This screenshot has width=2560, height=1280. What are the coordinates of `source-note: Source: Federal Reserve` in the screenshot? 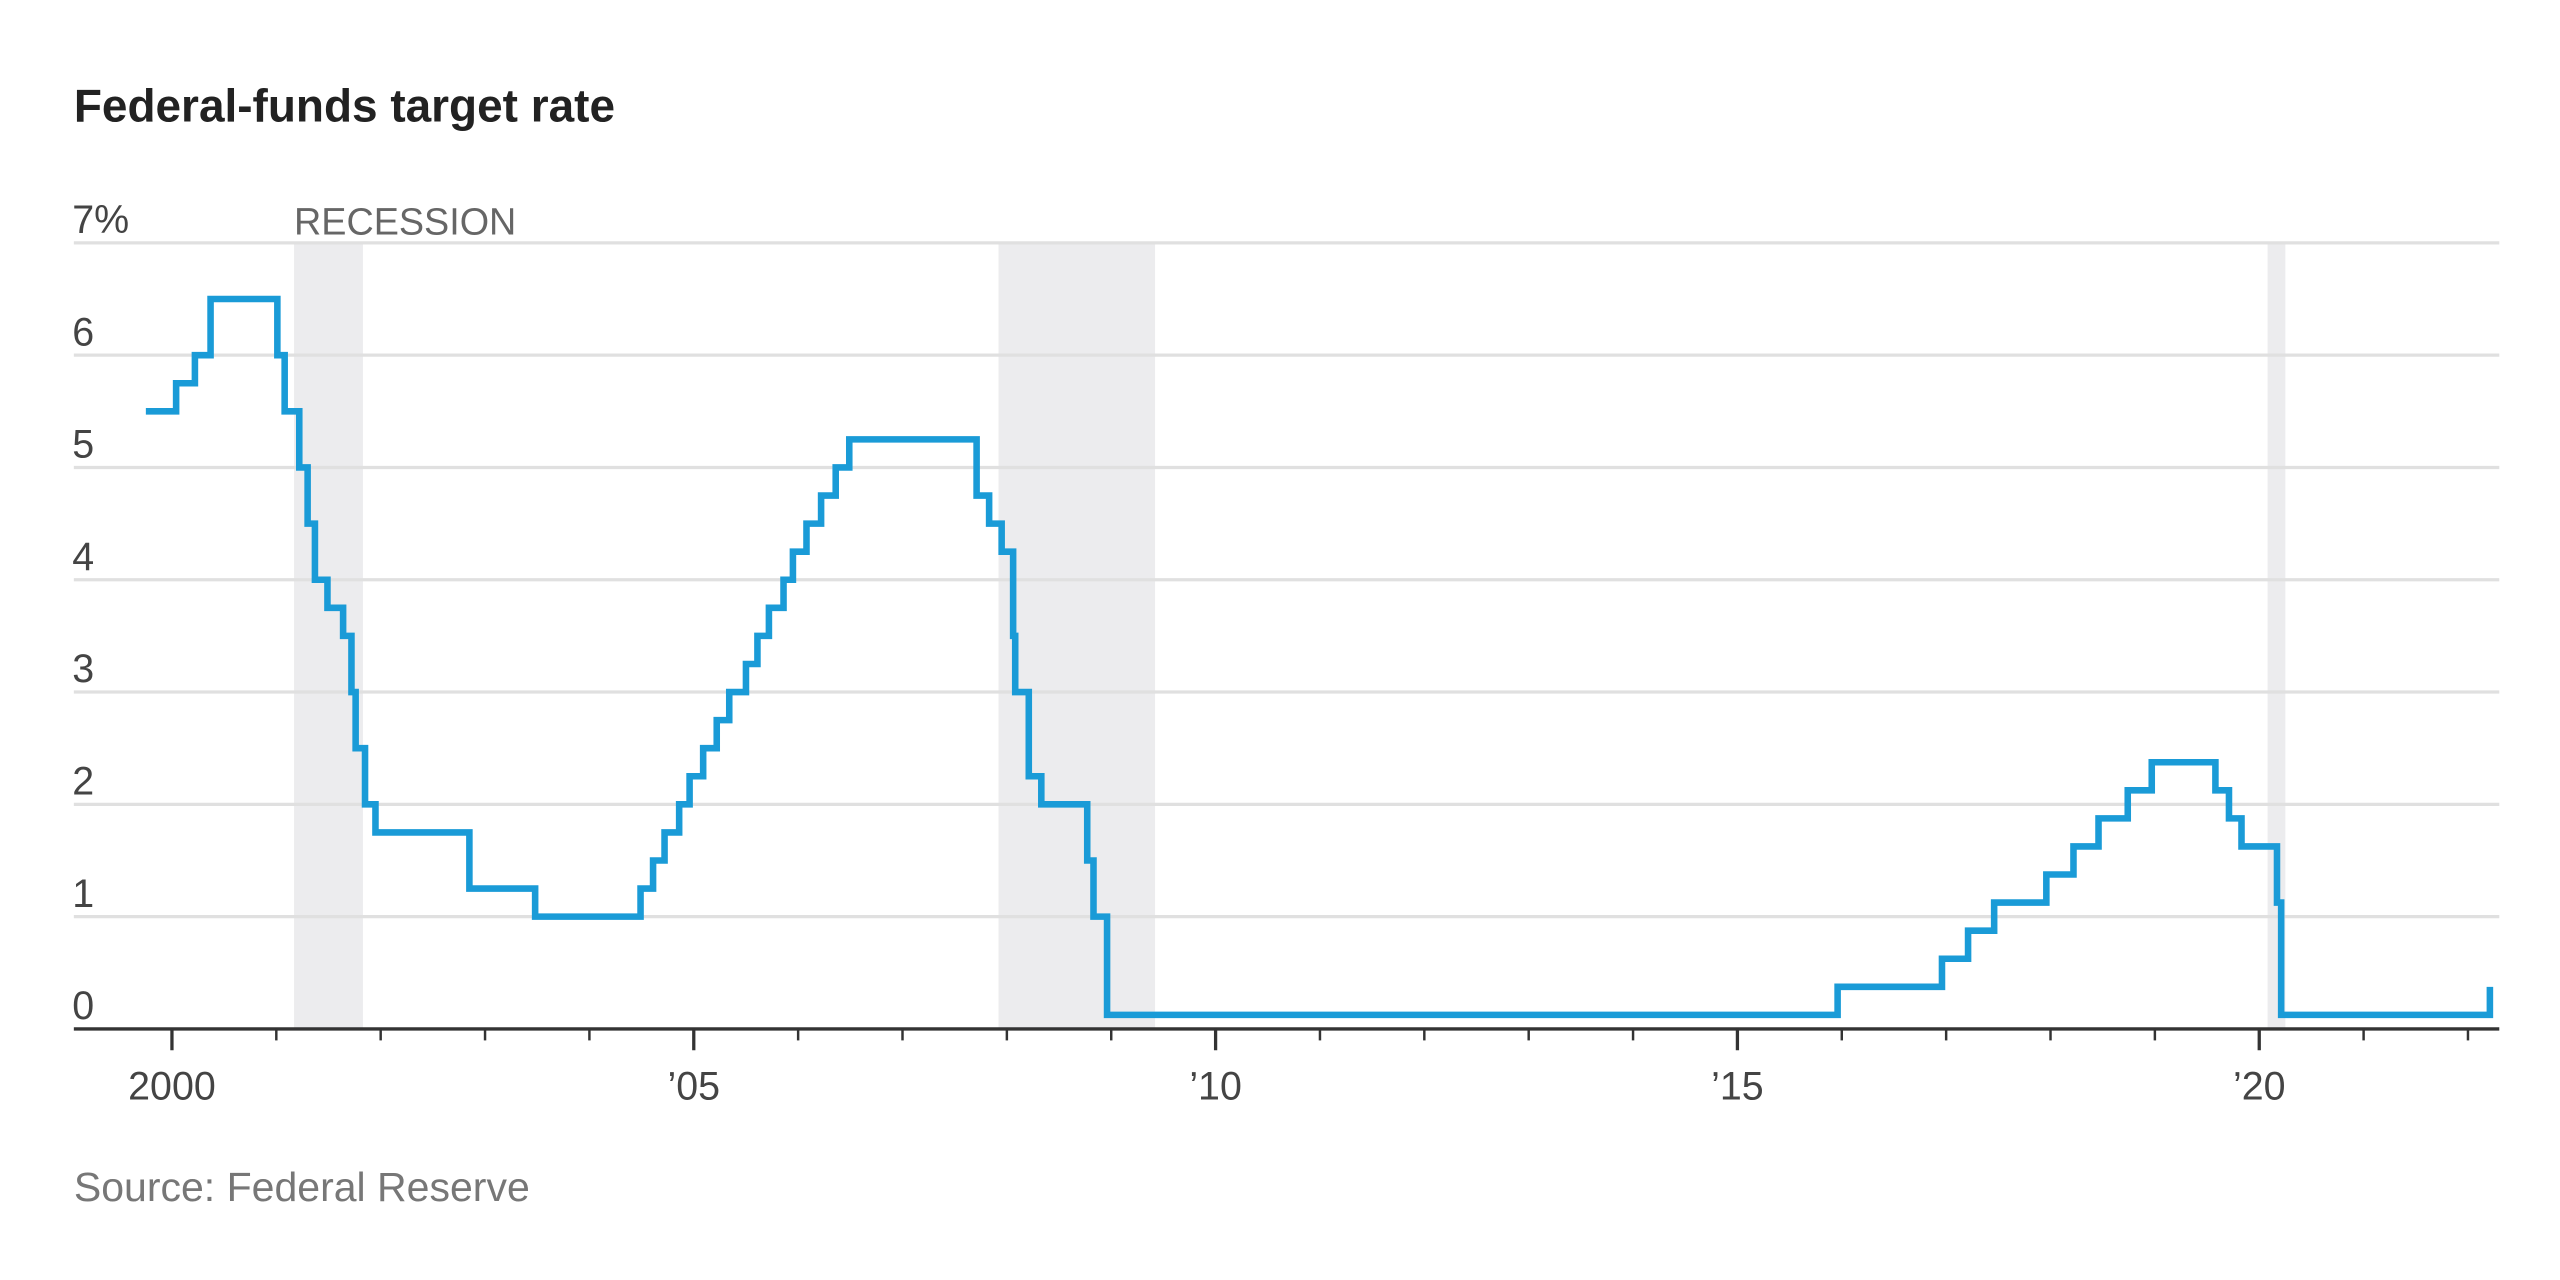 It's located at (302, 1187).